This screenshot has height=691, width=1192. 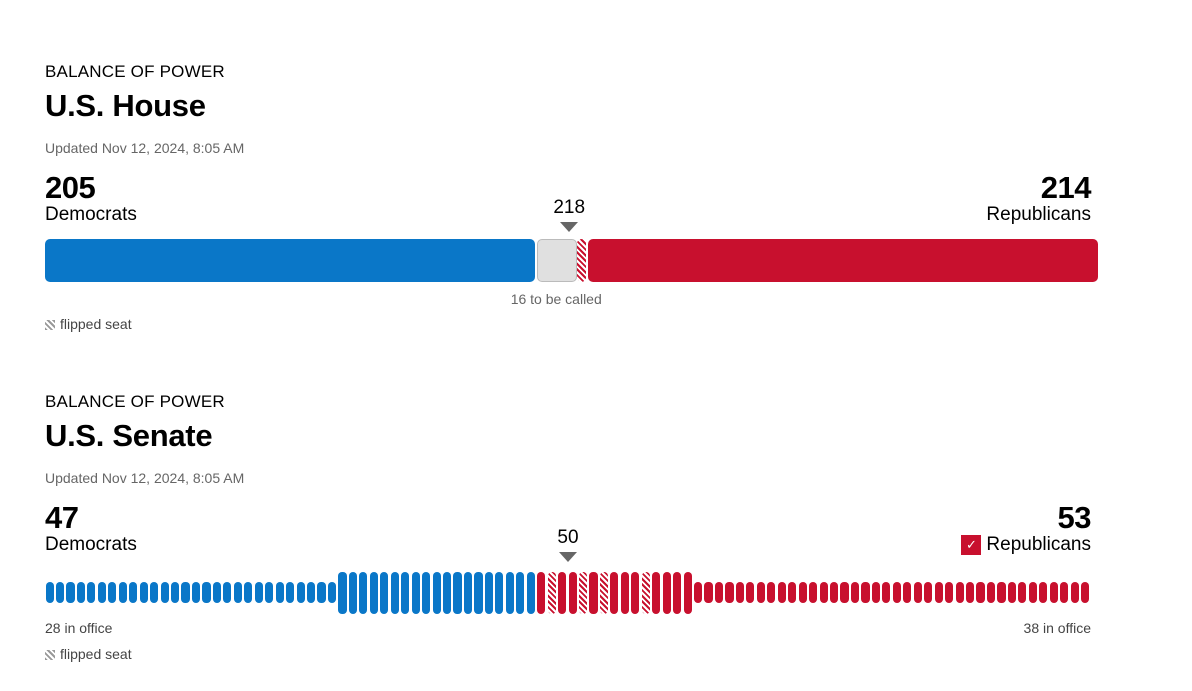 I want to click on house-rep-label: Republicans, so click(x=1038, y=214).